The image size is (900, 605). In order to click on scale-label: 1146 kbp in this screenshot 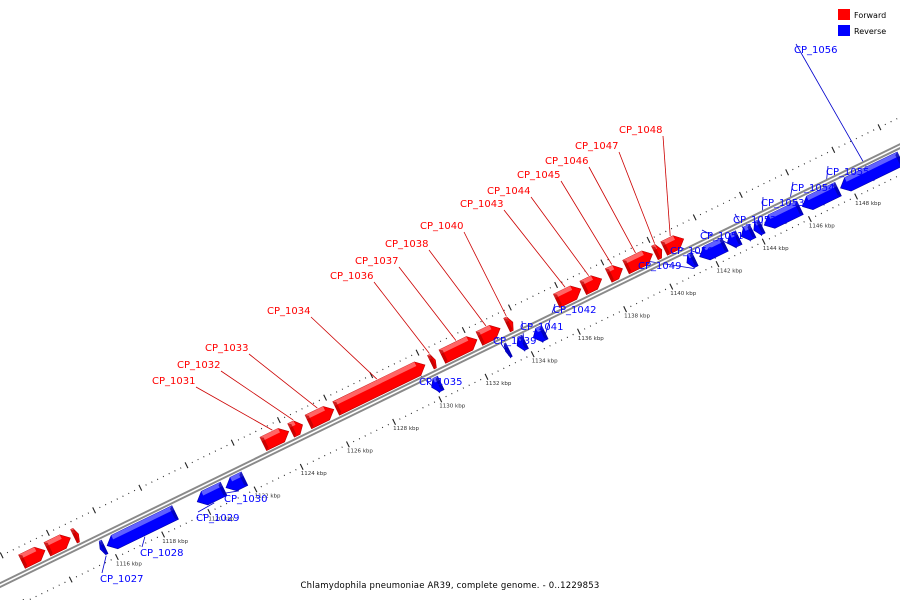, I will do `click(822, 226)`.